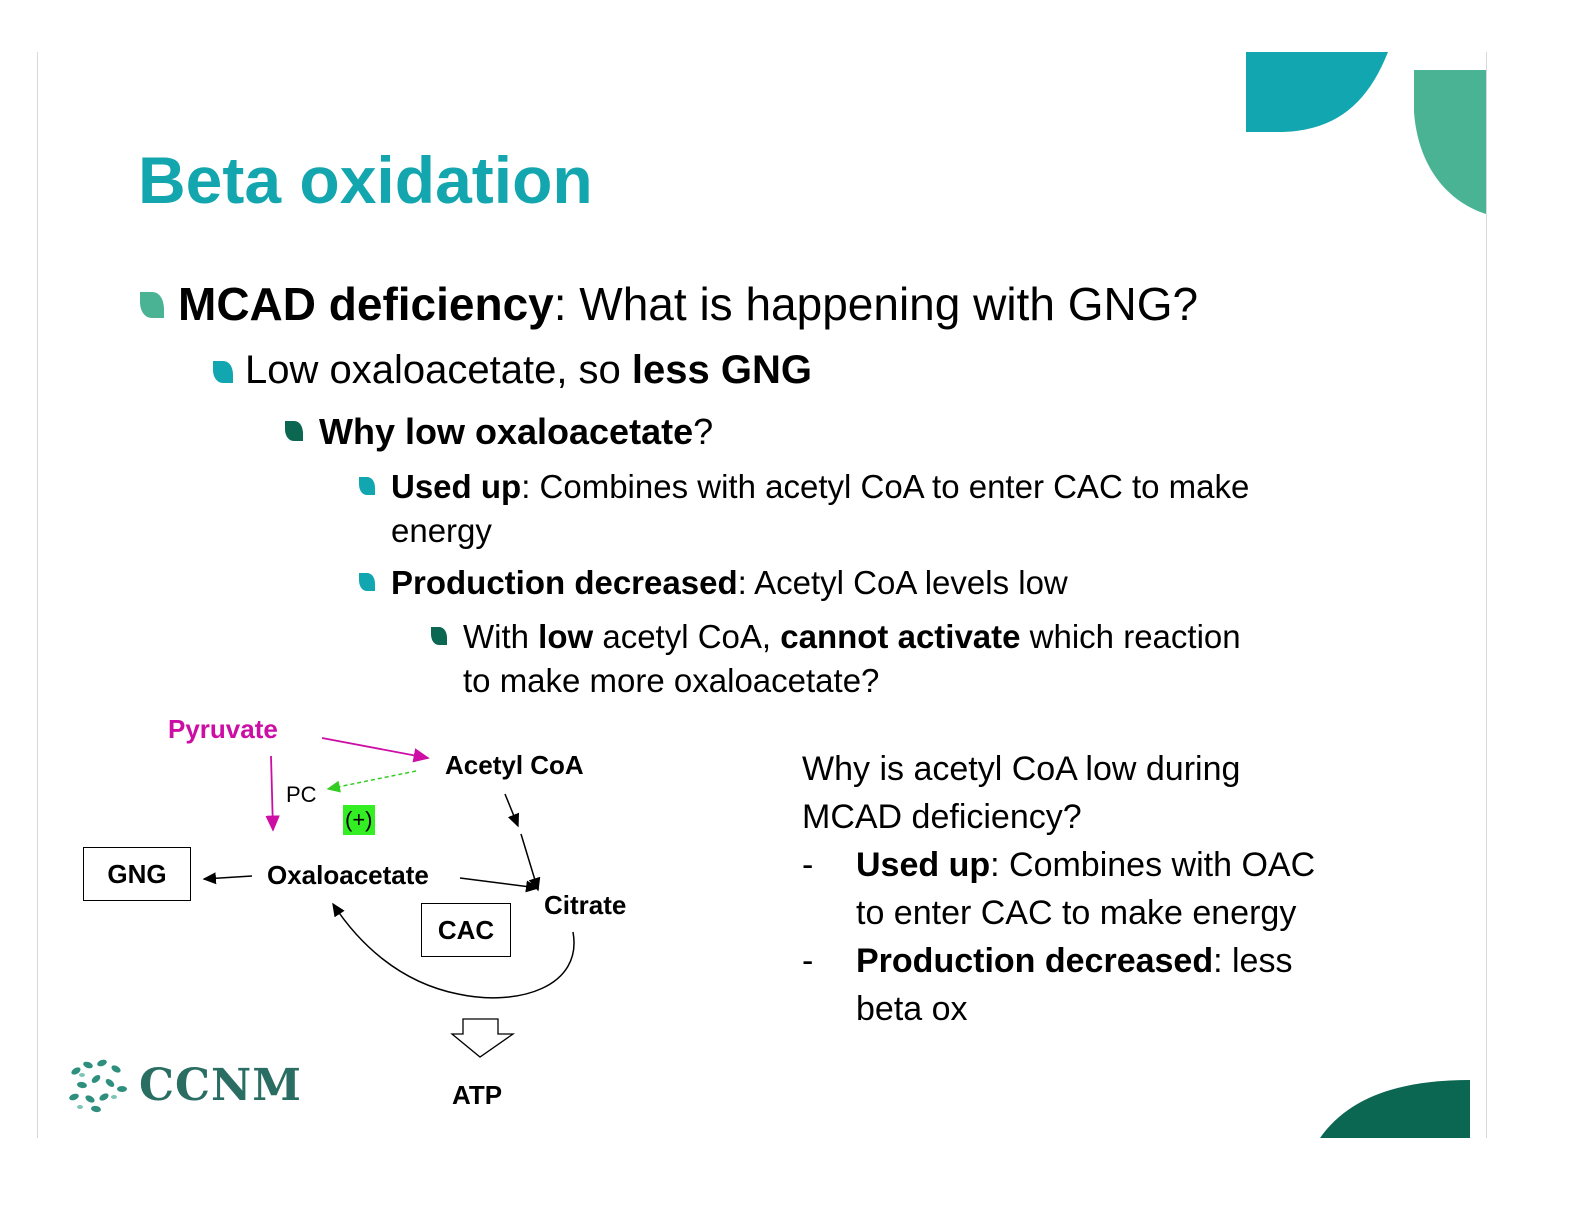 Image resolution: width=1584 pixels, height=1224 pixels. I want to click on arrow-oaa-citrate, so click(499, 885).